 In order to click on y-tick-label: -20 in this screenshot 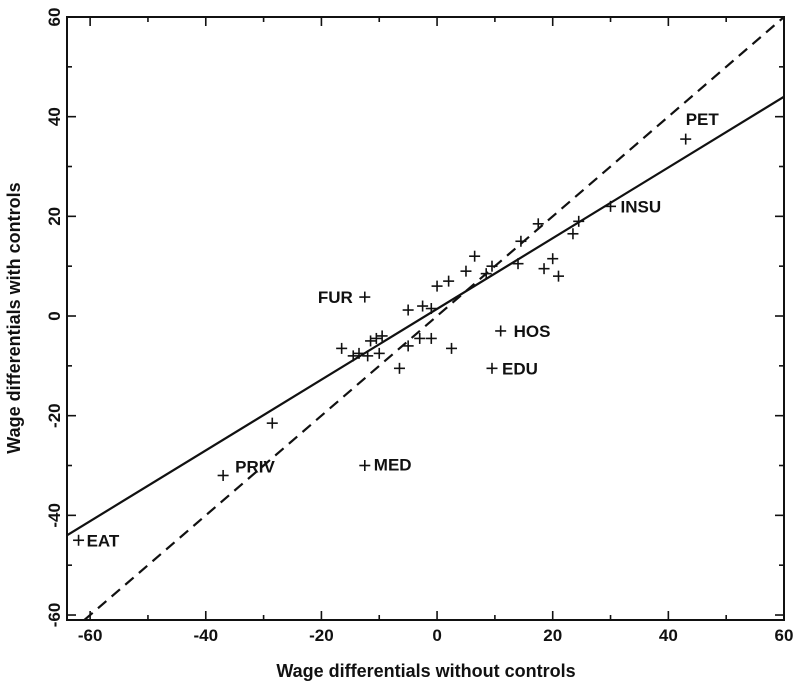, I will do `click(54, 415)`.